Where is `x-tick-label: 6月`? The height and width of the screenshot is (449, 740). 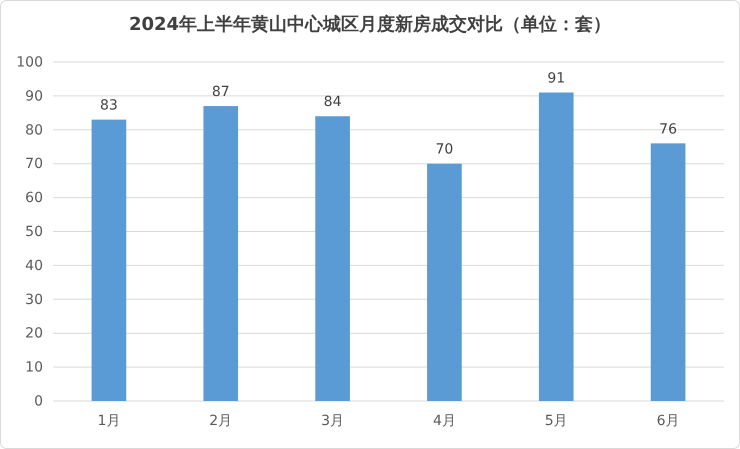
x-tick-label: 6月 is located at coordinates (668, 420).